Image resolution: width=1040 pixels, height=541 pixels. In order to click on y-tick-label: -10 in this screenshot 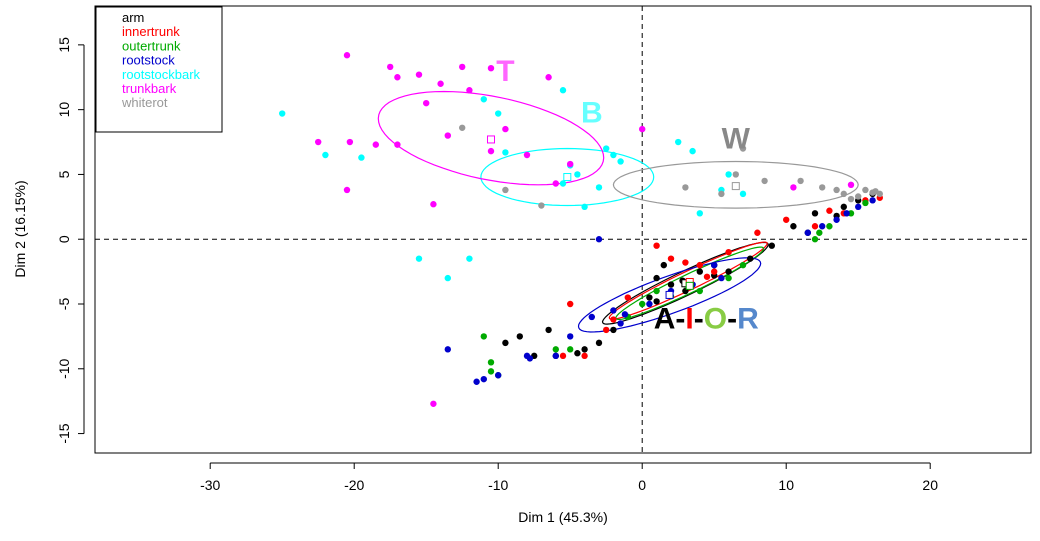, I will do `click(64, 368)`.